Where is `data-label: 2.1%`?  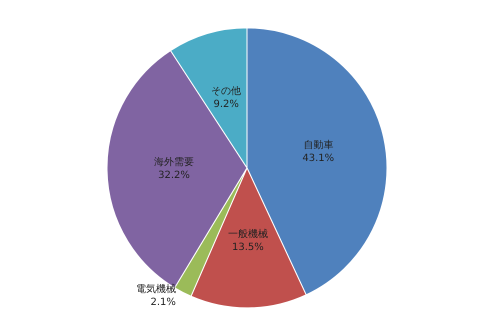
data-label: 2.1% is located at coordinates (163, 302).